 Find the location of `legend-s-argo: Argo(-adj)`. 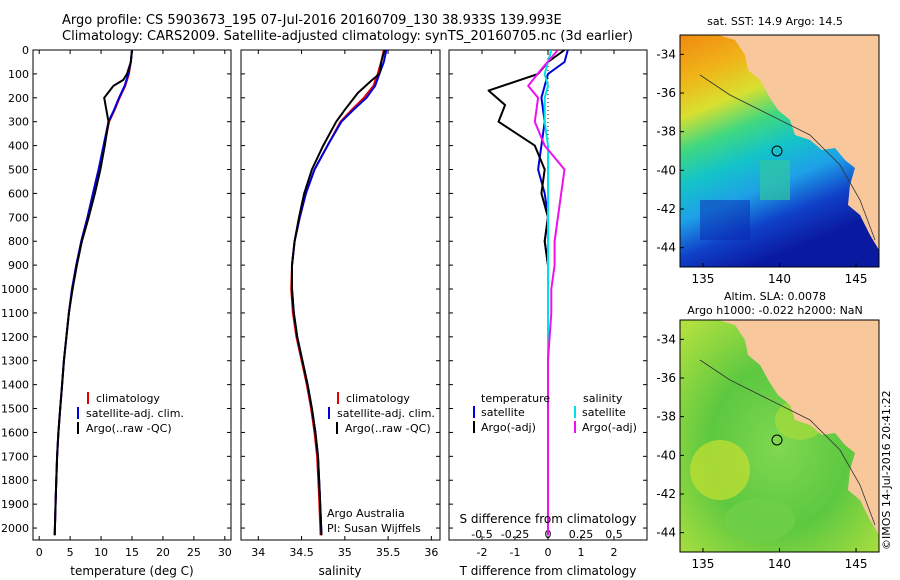

legend-s-argo: Argo(-adj) is located at coordinates (609, 427).